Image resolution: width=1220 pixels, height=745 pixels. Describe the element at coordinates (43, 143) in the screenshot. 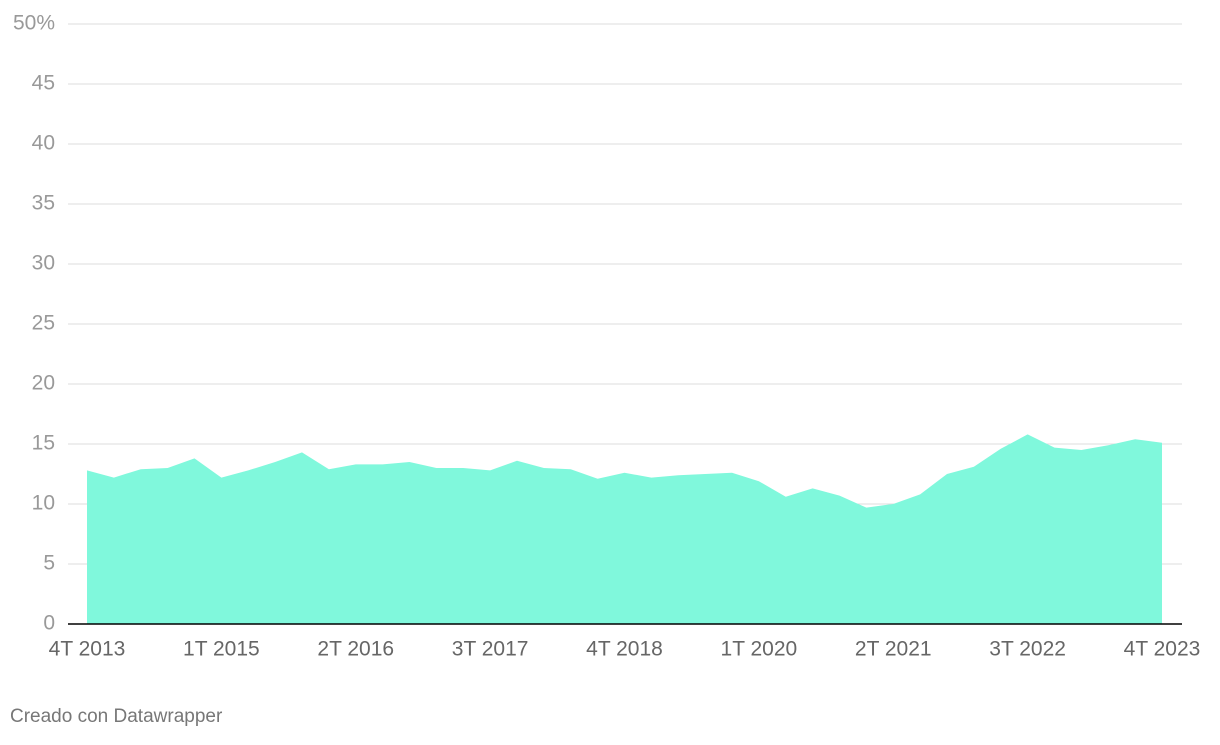

I see `y-tick-label: 40` at that location.